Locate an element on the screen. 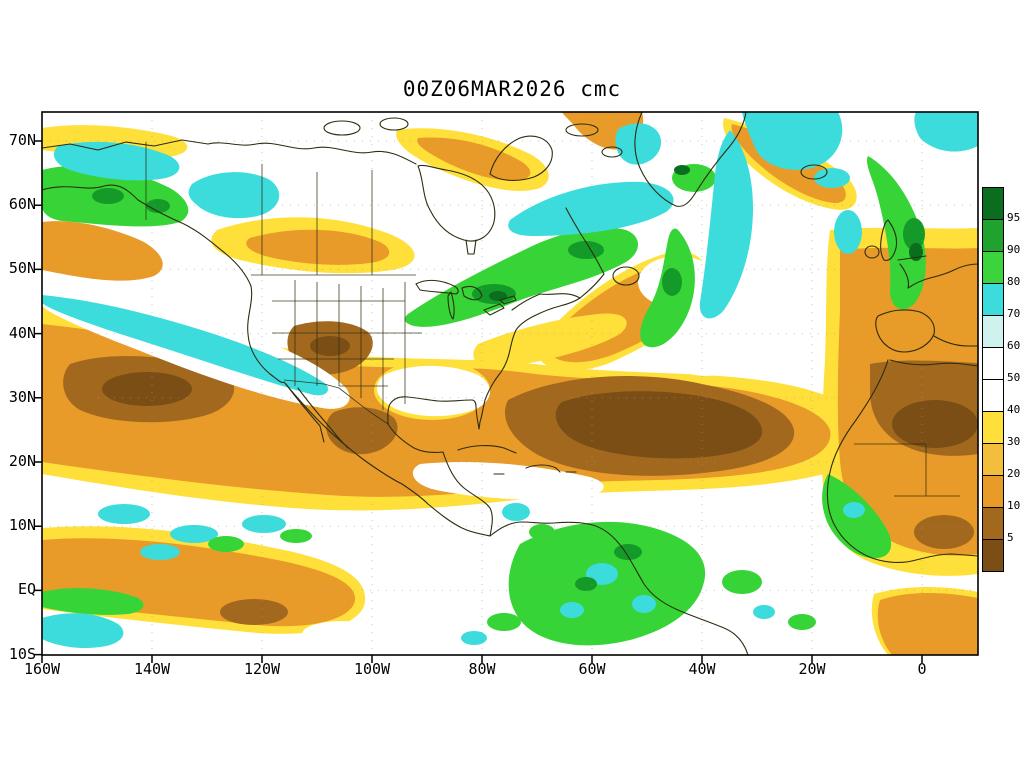 This screenshot has height=768, width=1024. colorbar-tick-label: 5 is located at coordinates (1010, 537).